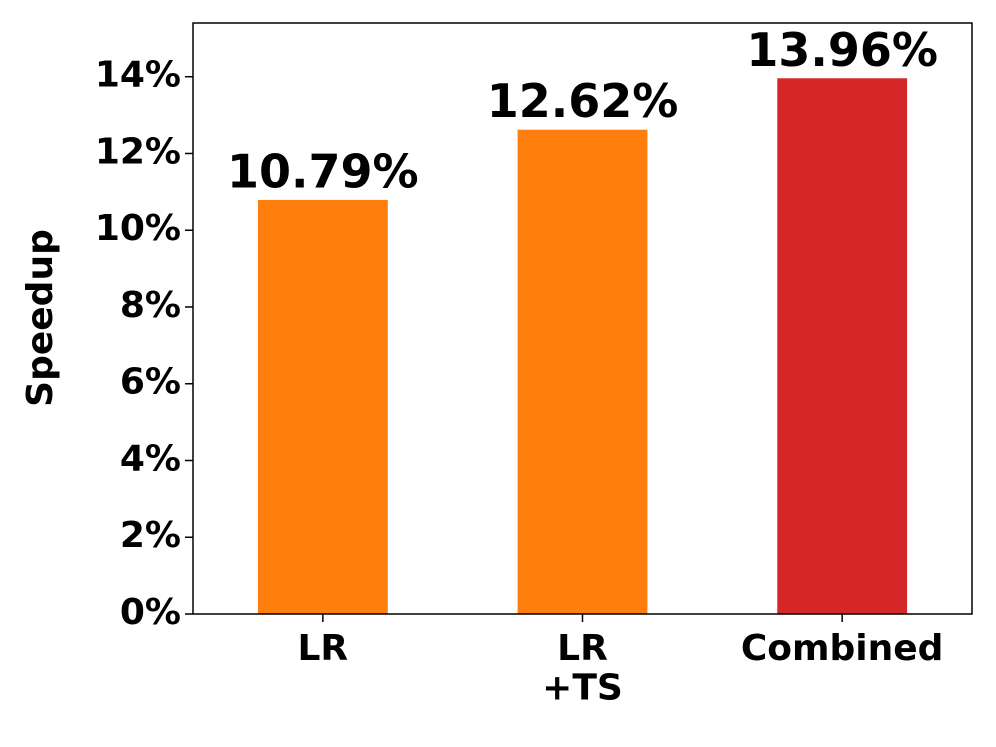 The height and width of the screenshot is (747, 996). I want to click on value-label: 13.96%, so click(842, 50).